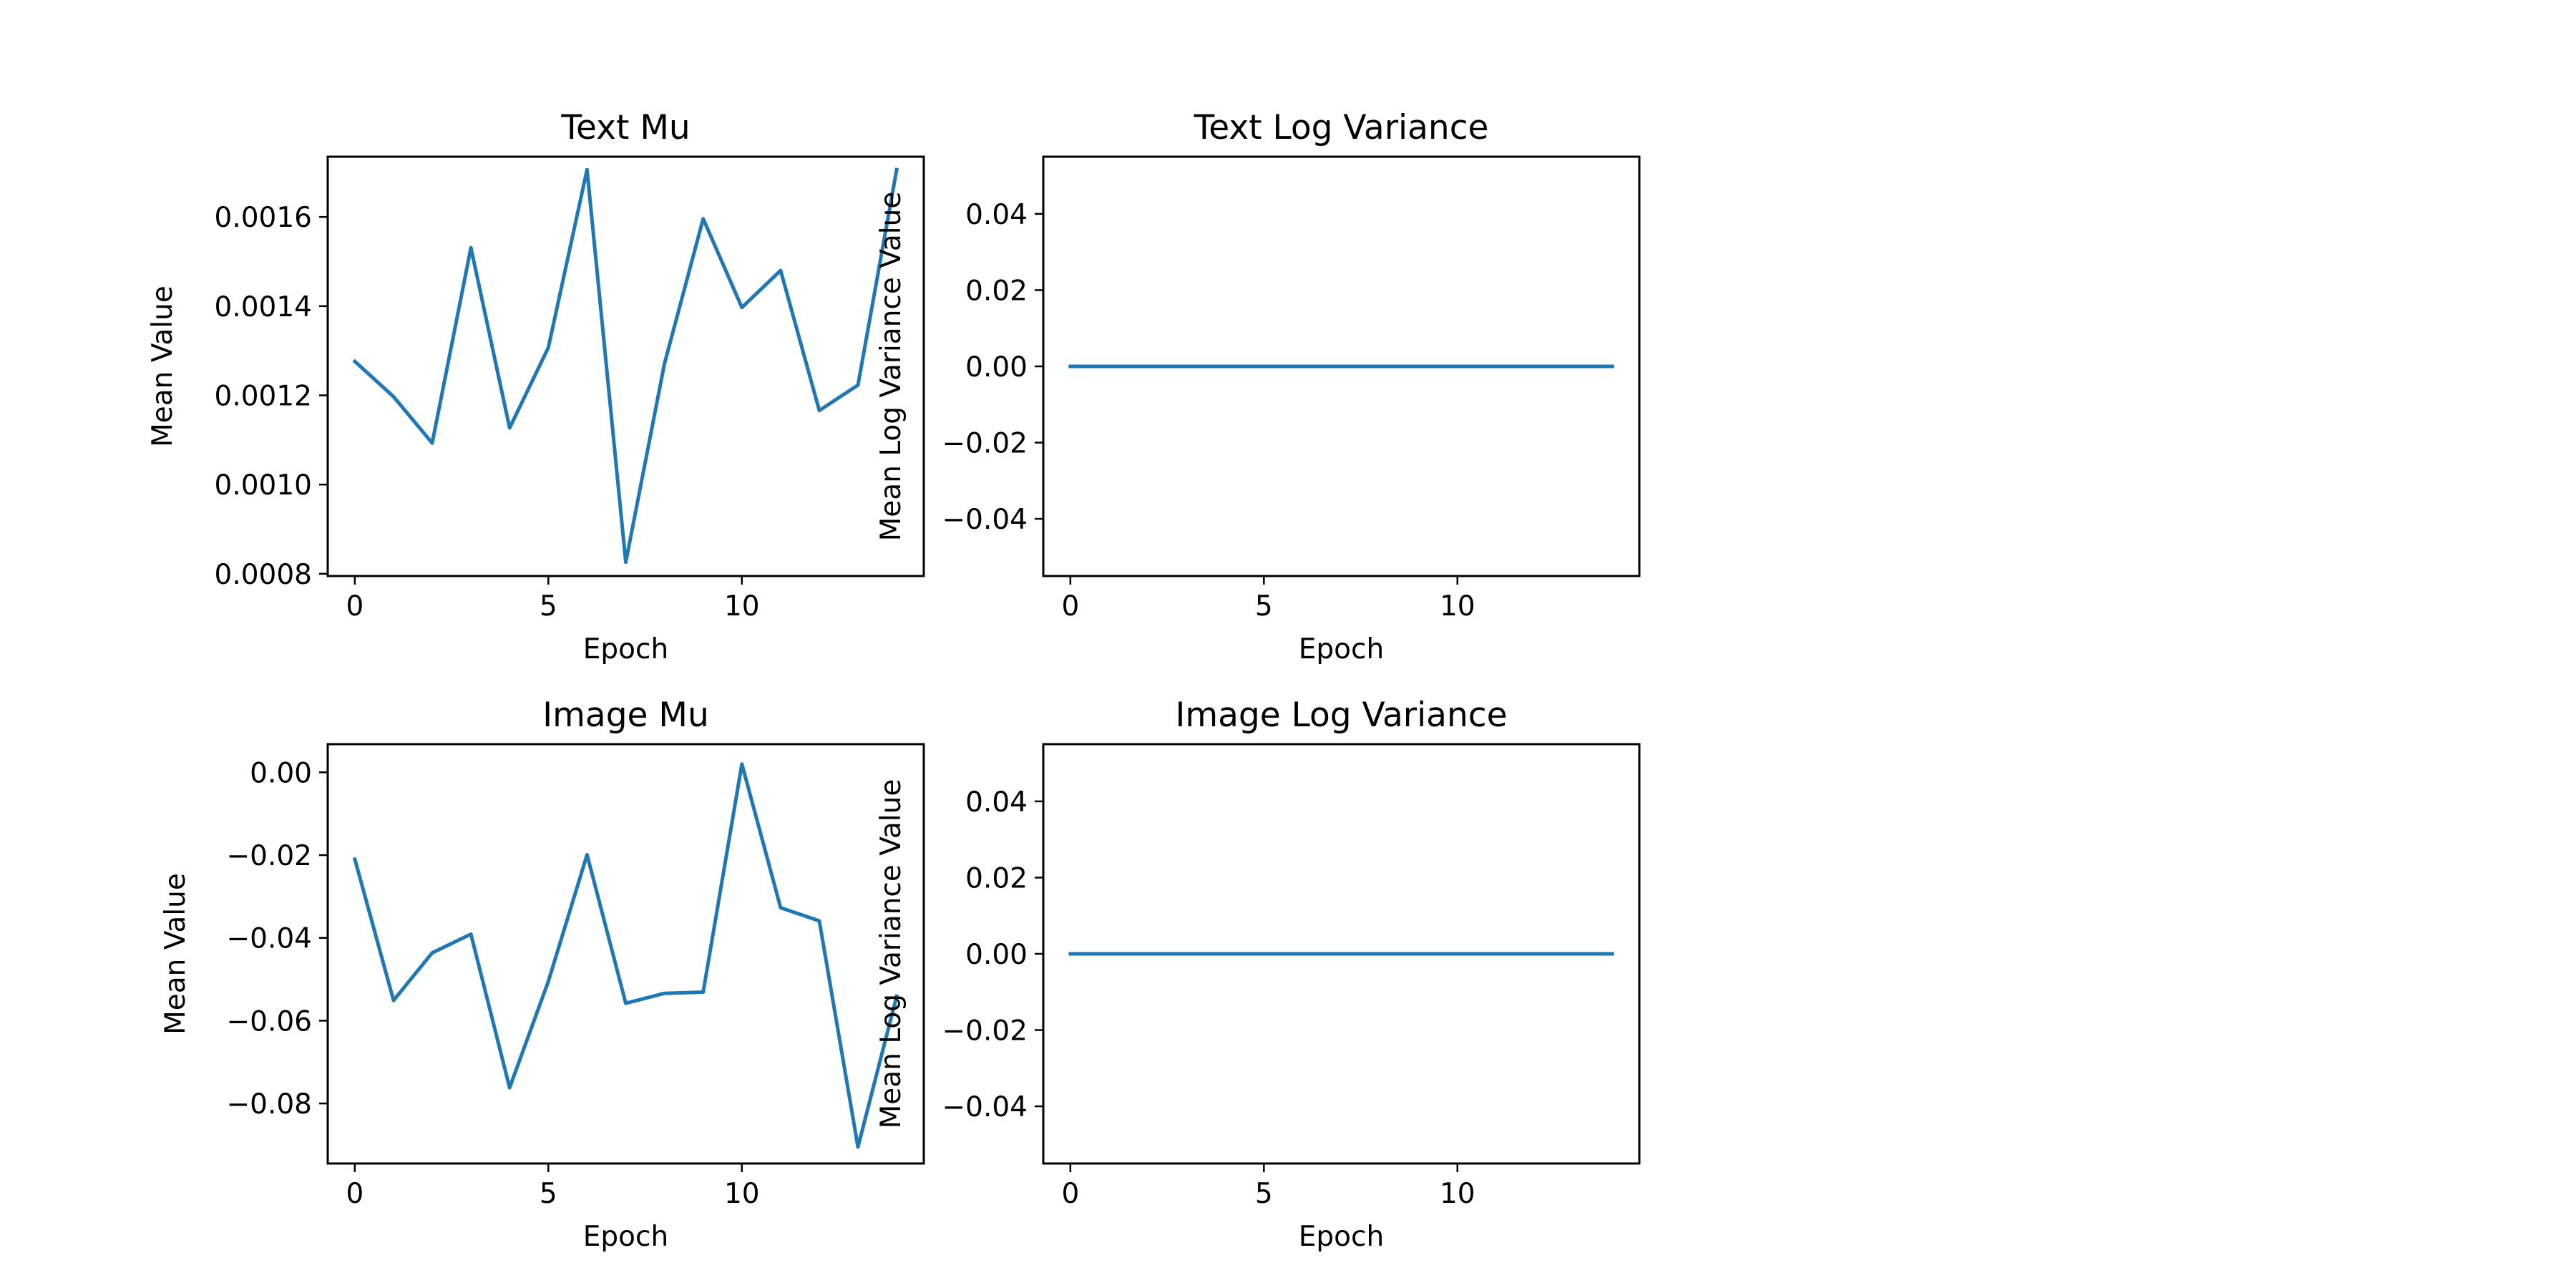 Image resolution: width=2576 pixels, height=1288 pixels. What do you see at coordinates (625, 127) in the screenshot?
I see `chart-title: Text Mu` at bounding box center [625, 127].